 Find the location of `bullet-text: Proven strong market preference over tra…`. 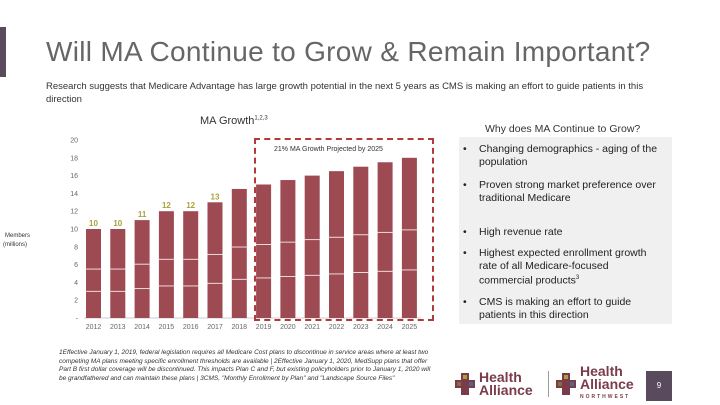

bullet-text: Proven strong market preference over tra… is located at coordinates (567, 191).